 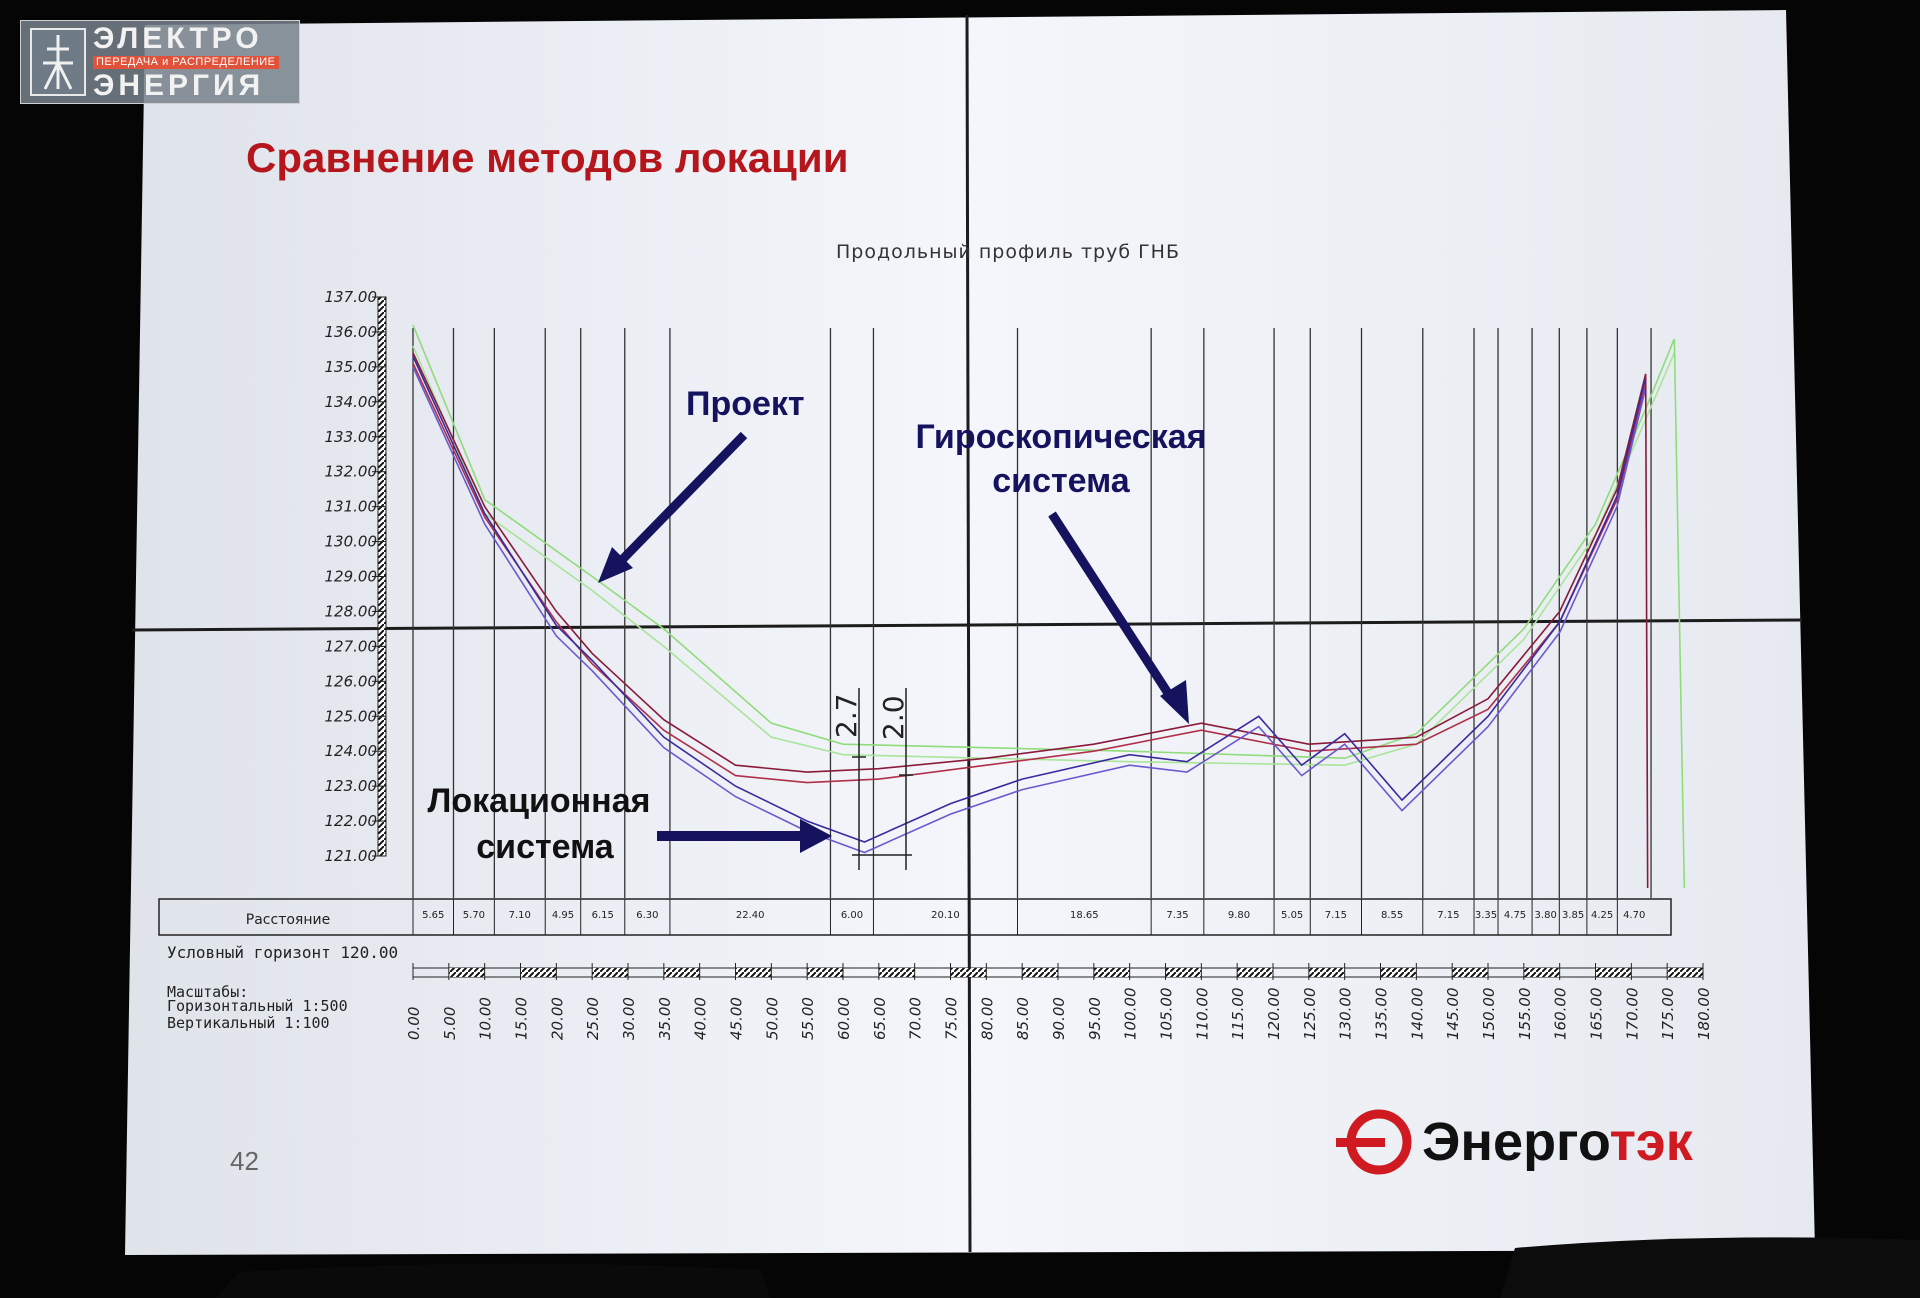 What do you see at coordinates (1084, 915) in the screenshot?
I see `distance-value: 18.65` at bounding box center [1084, 915].